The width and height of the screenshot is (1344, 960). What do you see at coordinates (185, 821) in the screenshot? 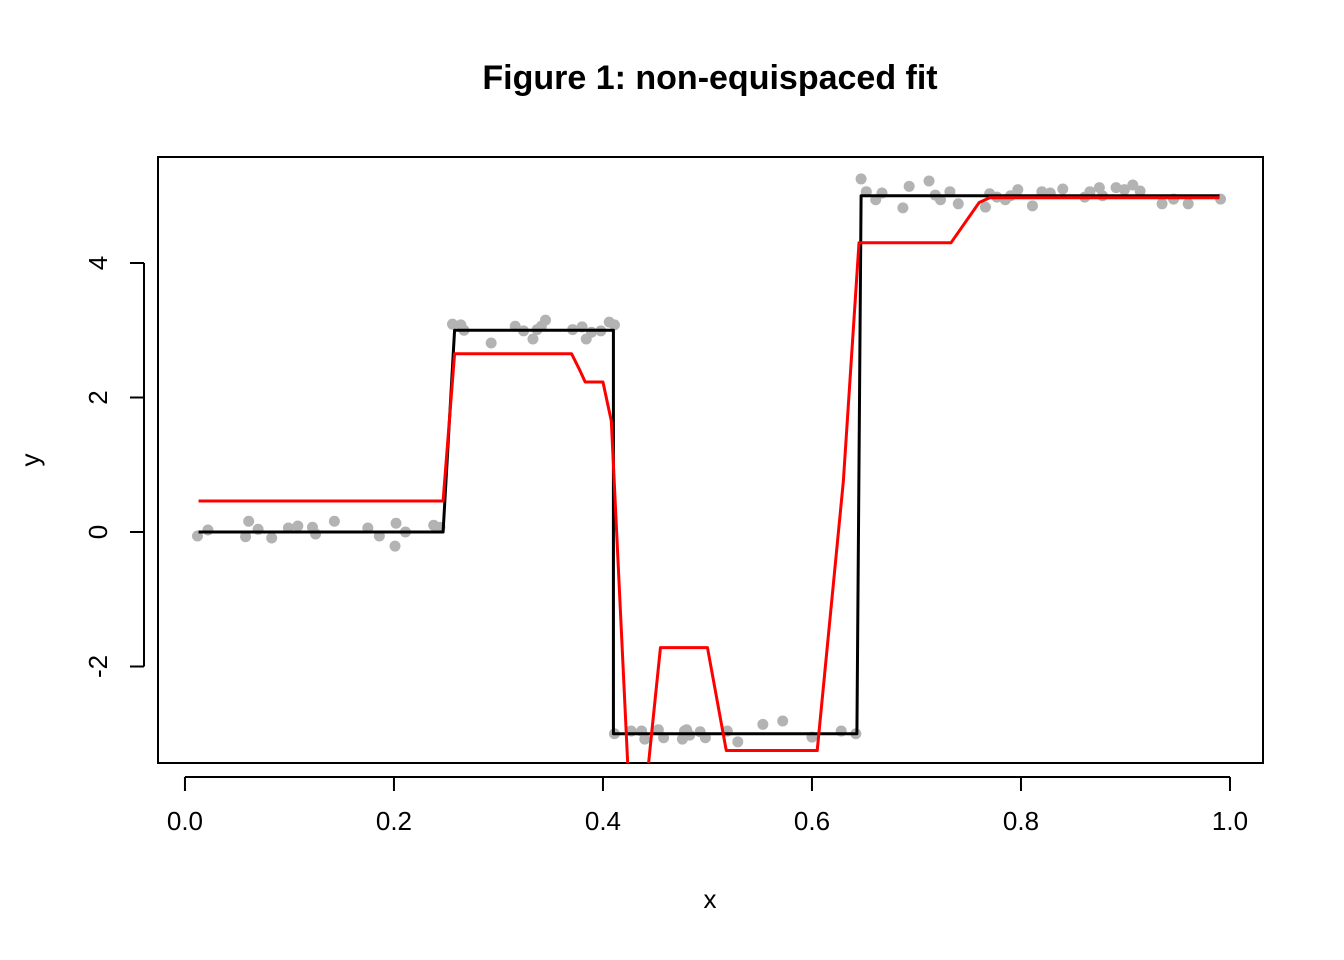
I see `x-tick-label: 0.0` at bounding box center [185, 821].